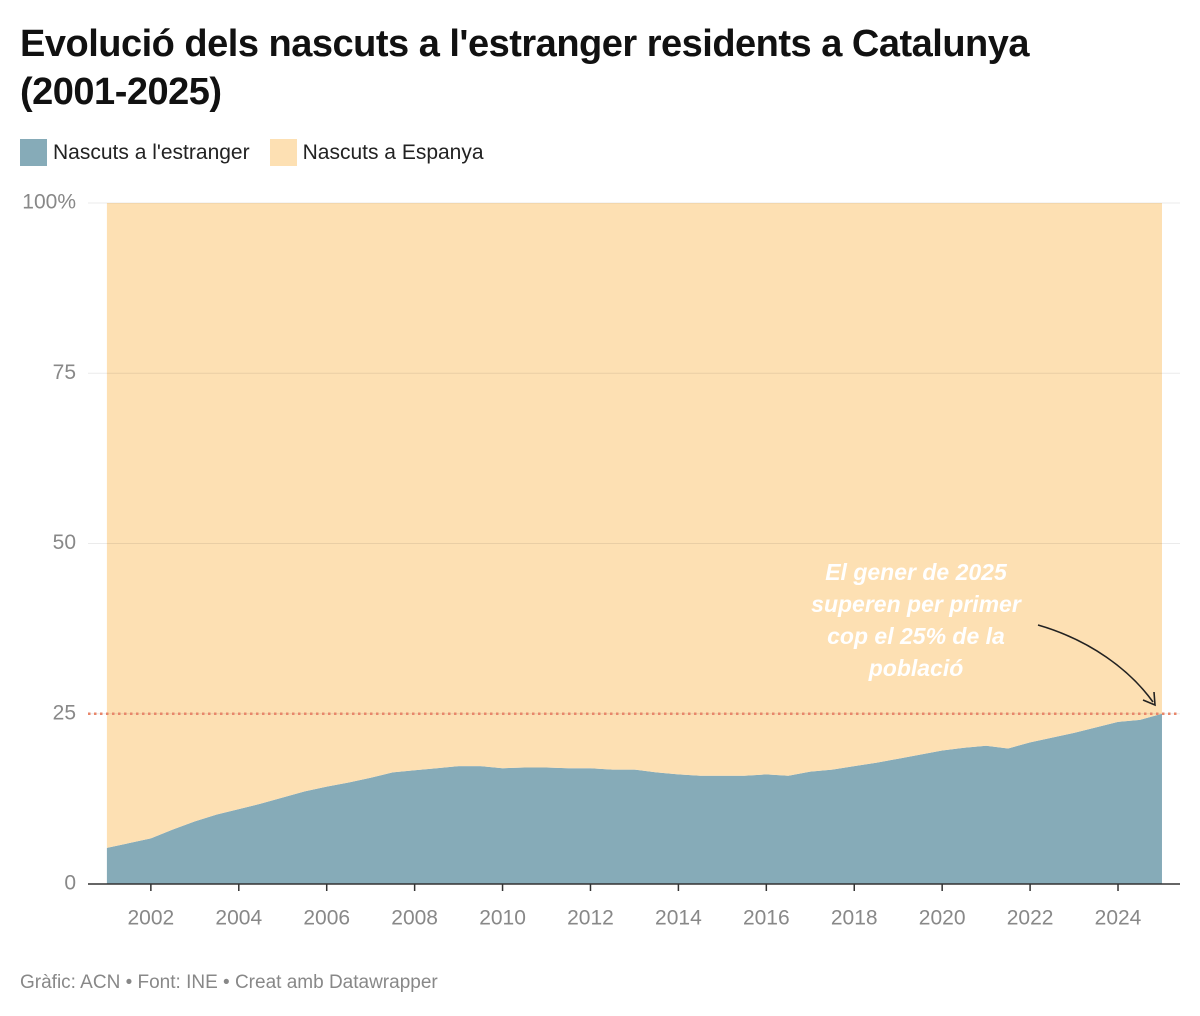  I want to click on y-tick-label: 75, so click(64, 372).